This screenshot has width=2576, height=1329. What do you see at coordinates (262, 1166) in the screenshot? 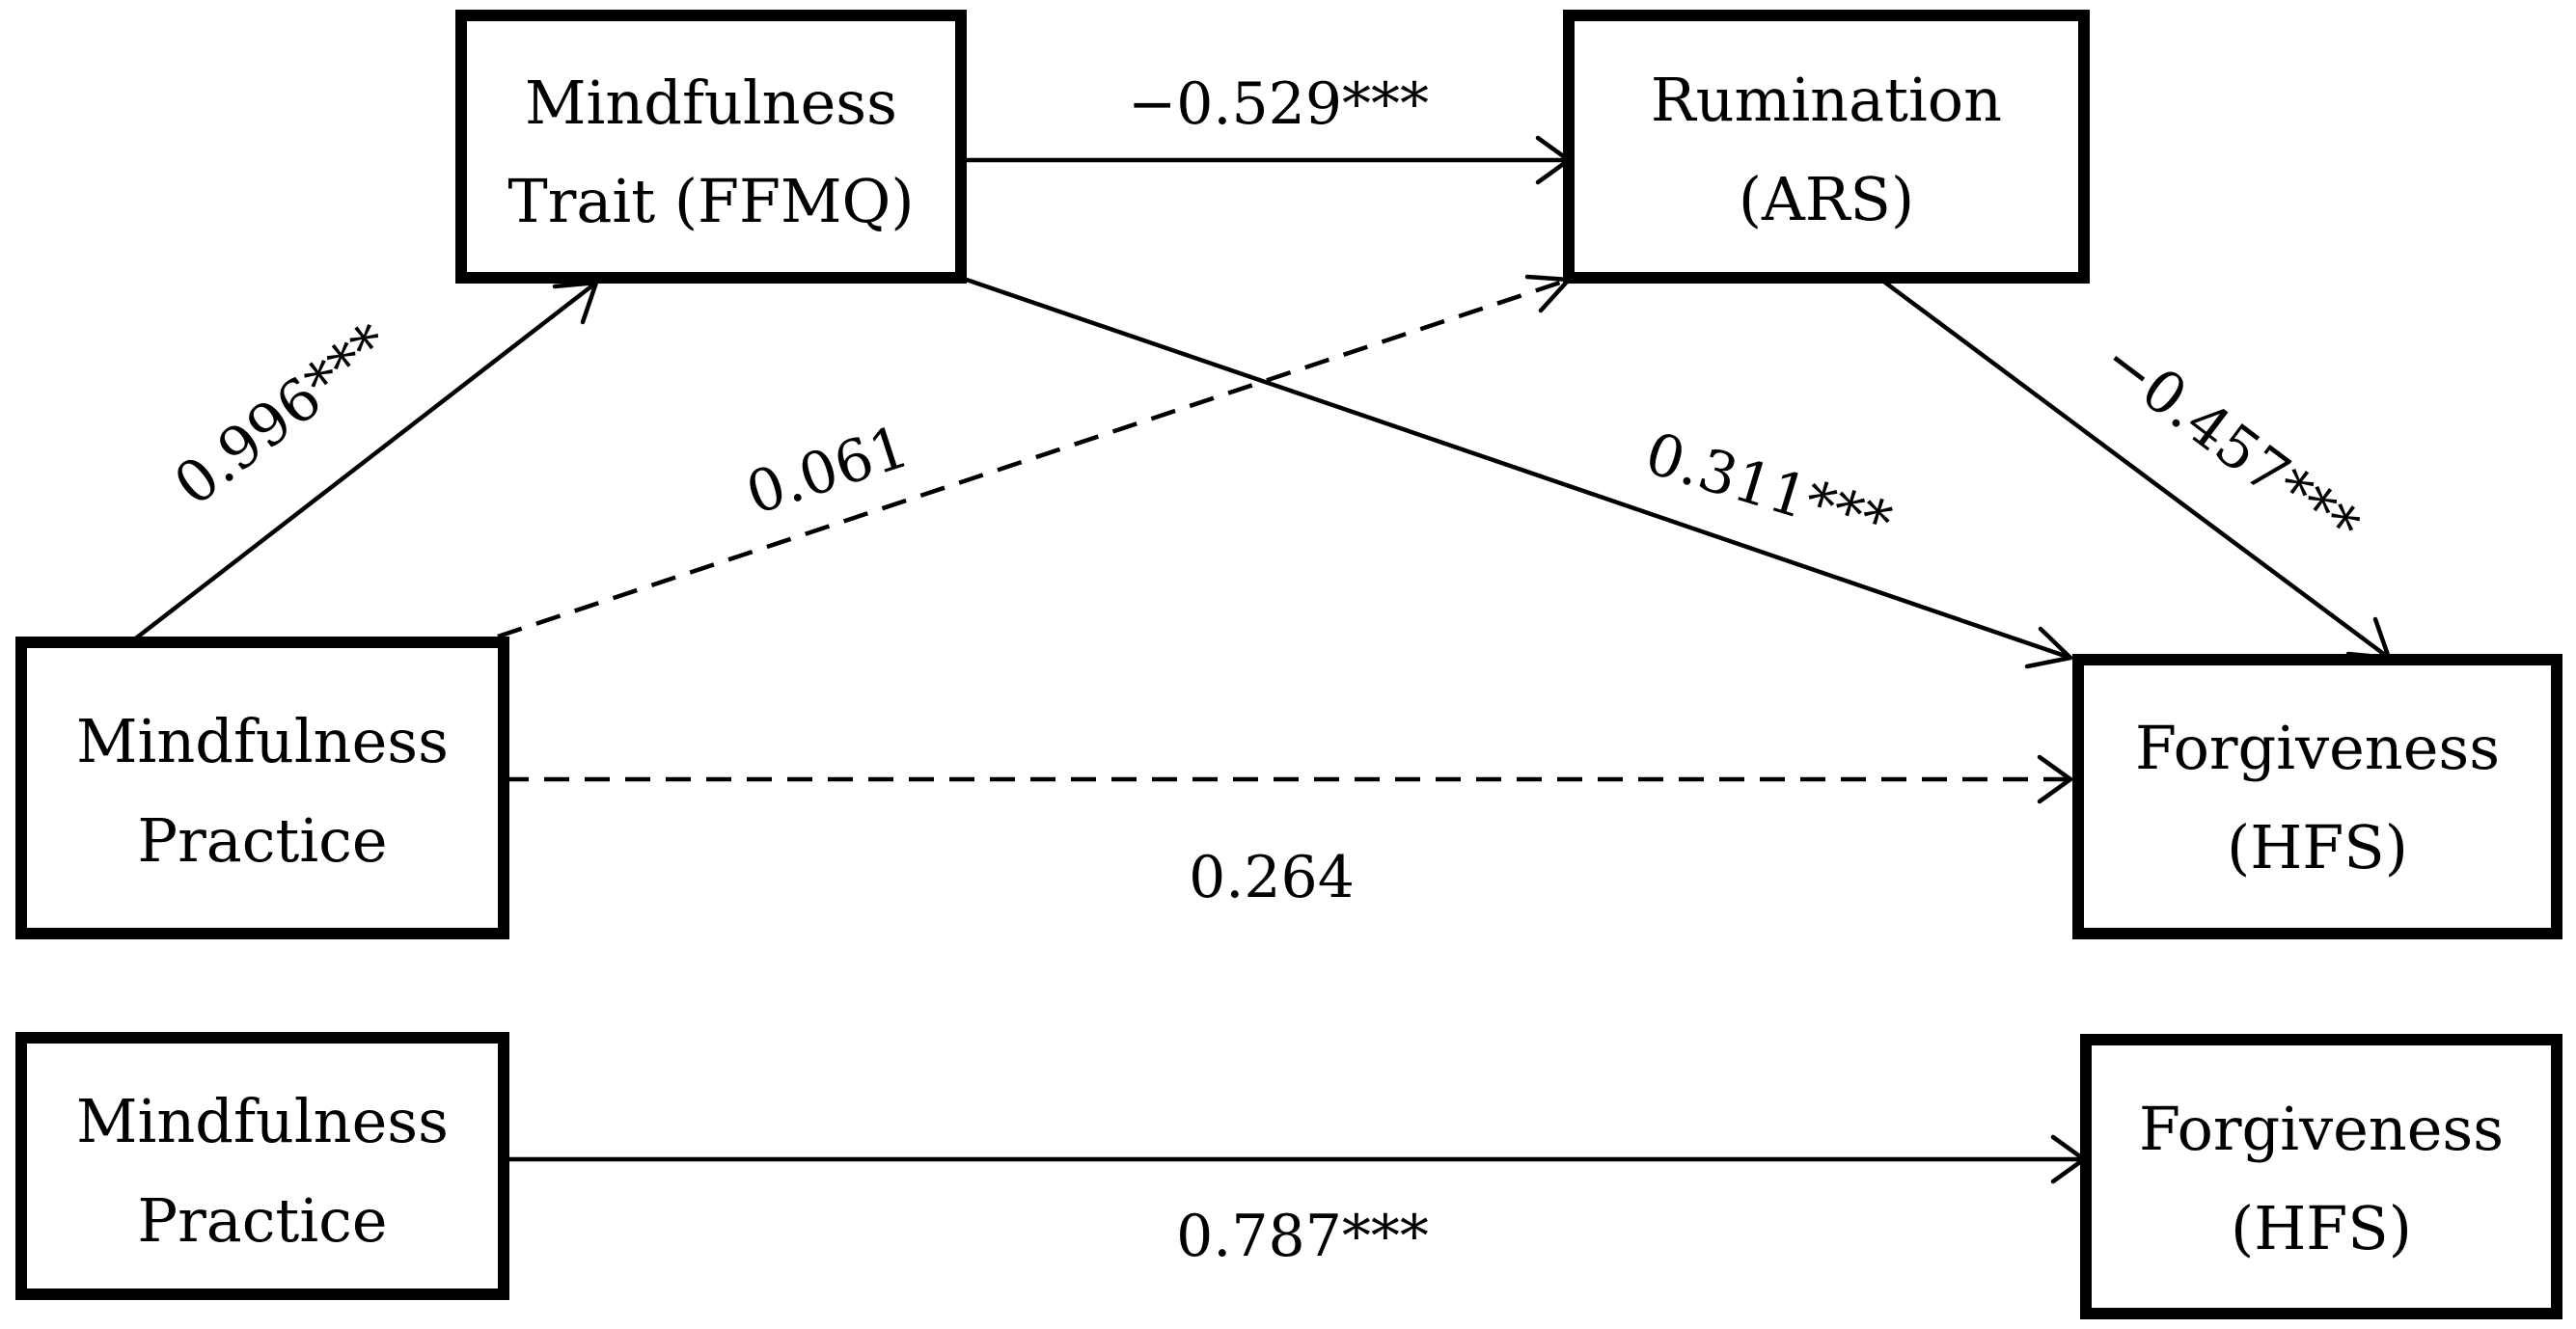
I see `node-total-mindfulness-practice: Mindfulness Practice` at bounding box center [262, 1166].